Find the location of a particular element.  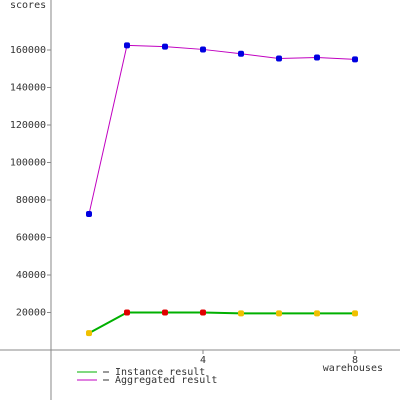

y-axis-label: scores is located at coordinates (28, 5).